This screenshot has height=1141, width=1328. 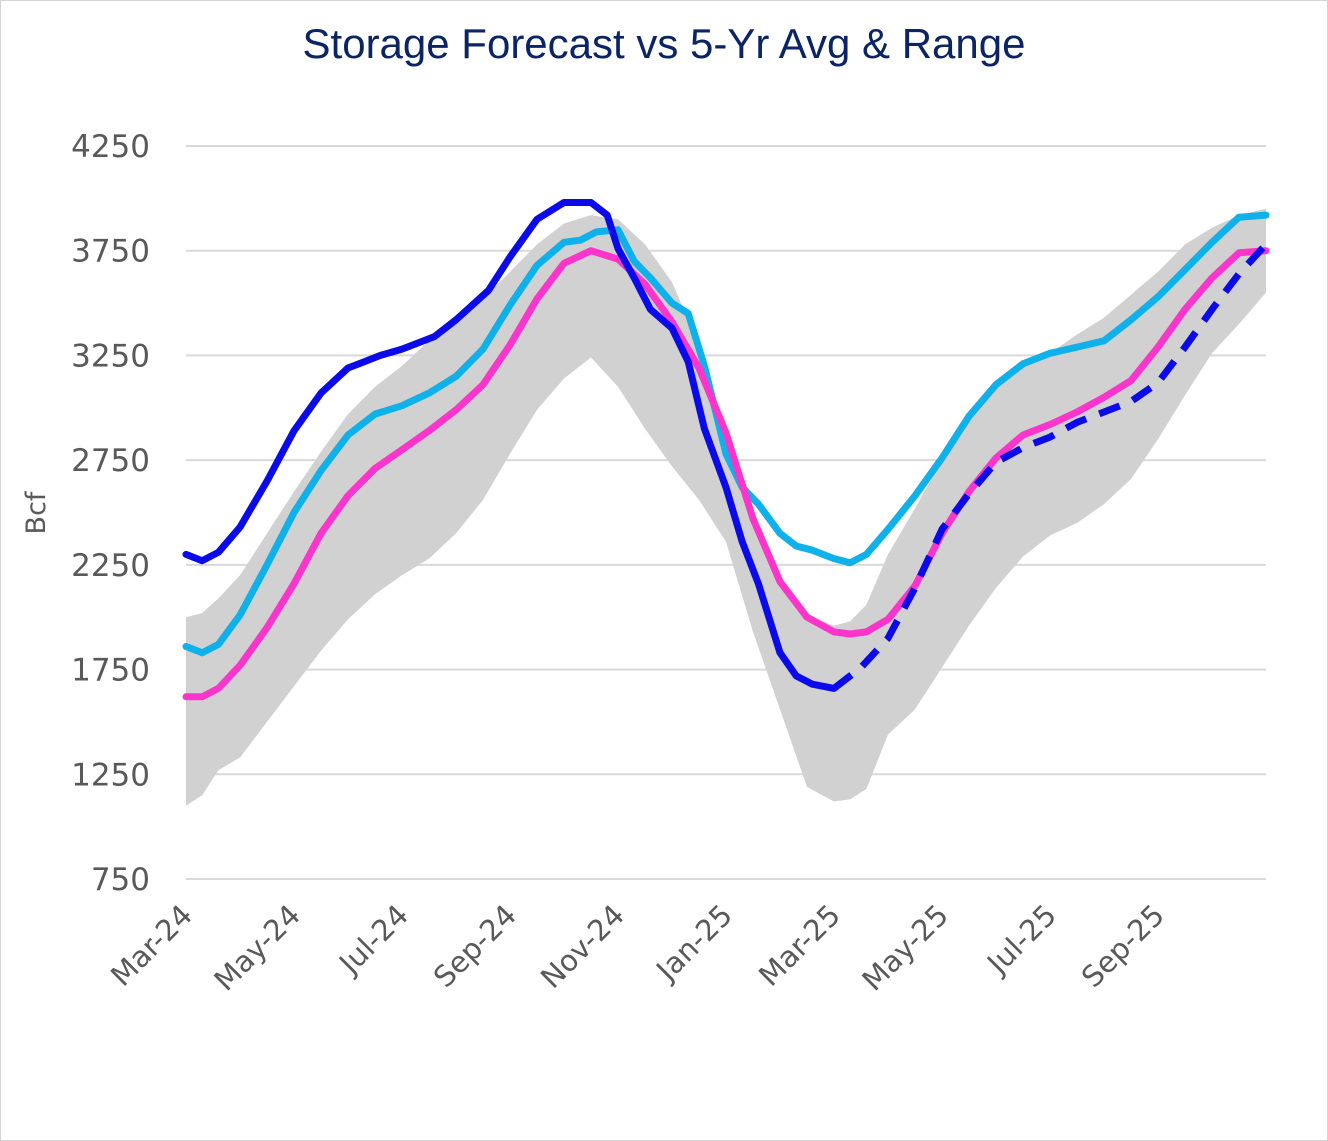 What do you see at coordinates (475, 946) in the screenshot?
I see `x-tick-label: Sep-24` at bounding box center [475, 946].